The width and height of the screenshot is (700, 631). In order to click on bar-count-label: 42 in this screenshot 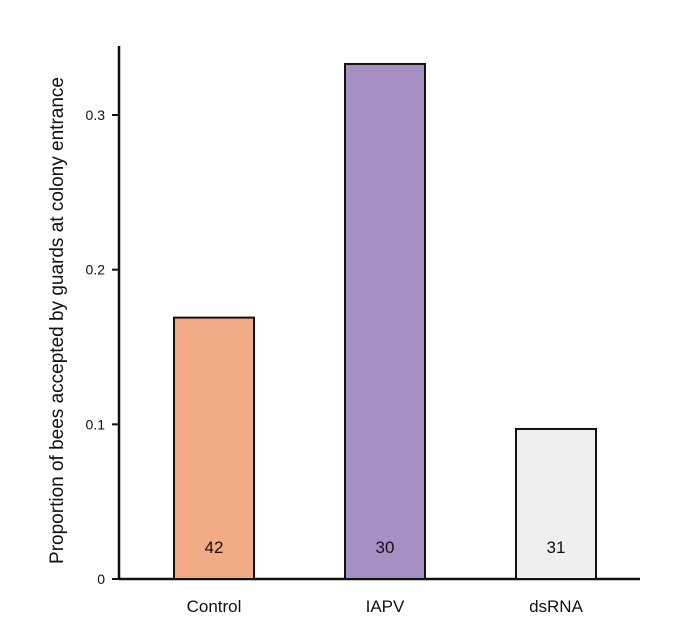, I will do `click(214, 547)`.